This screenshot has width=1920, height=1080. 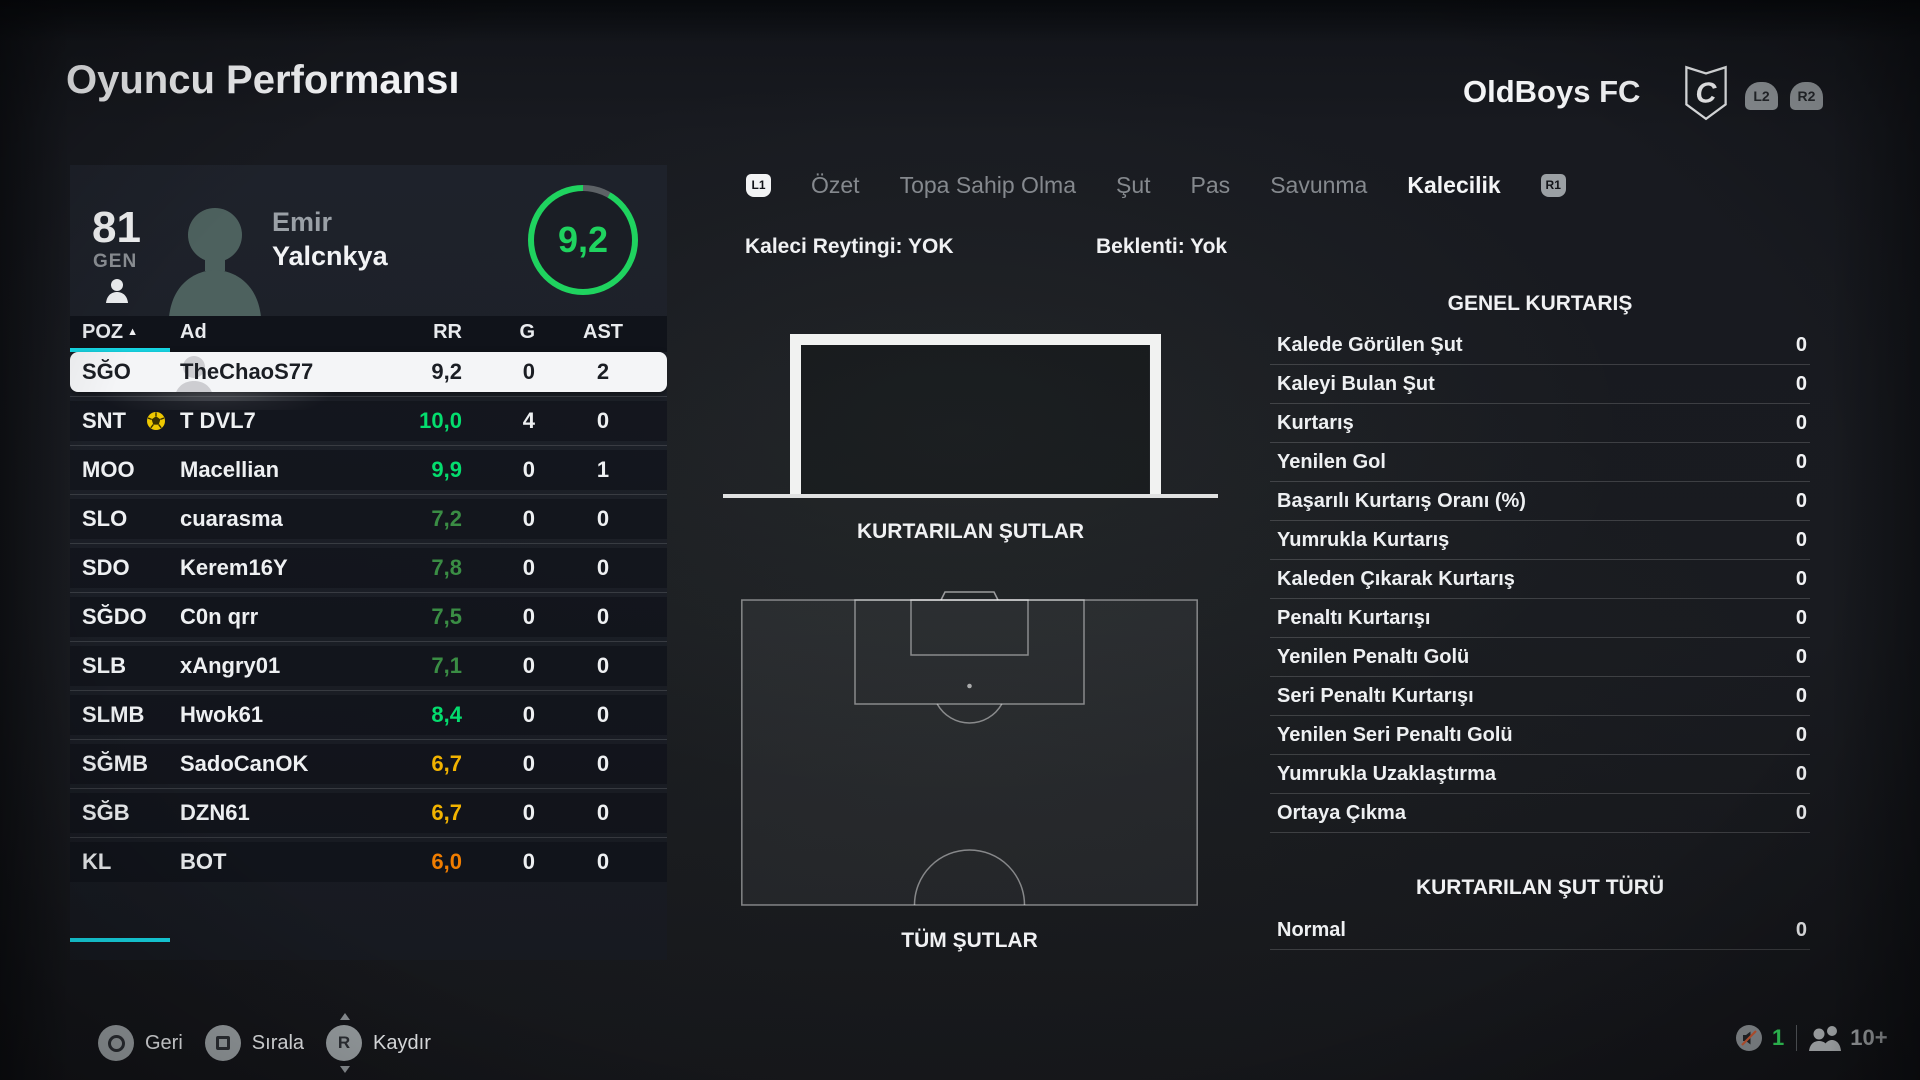 What do you see at coordinates (1540, 887) in the screenshot?
I see `saved-shot-type-title: KURTARILAN ŞUT TÜRÜ` at bounding box center [1540, 887].